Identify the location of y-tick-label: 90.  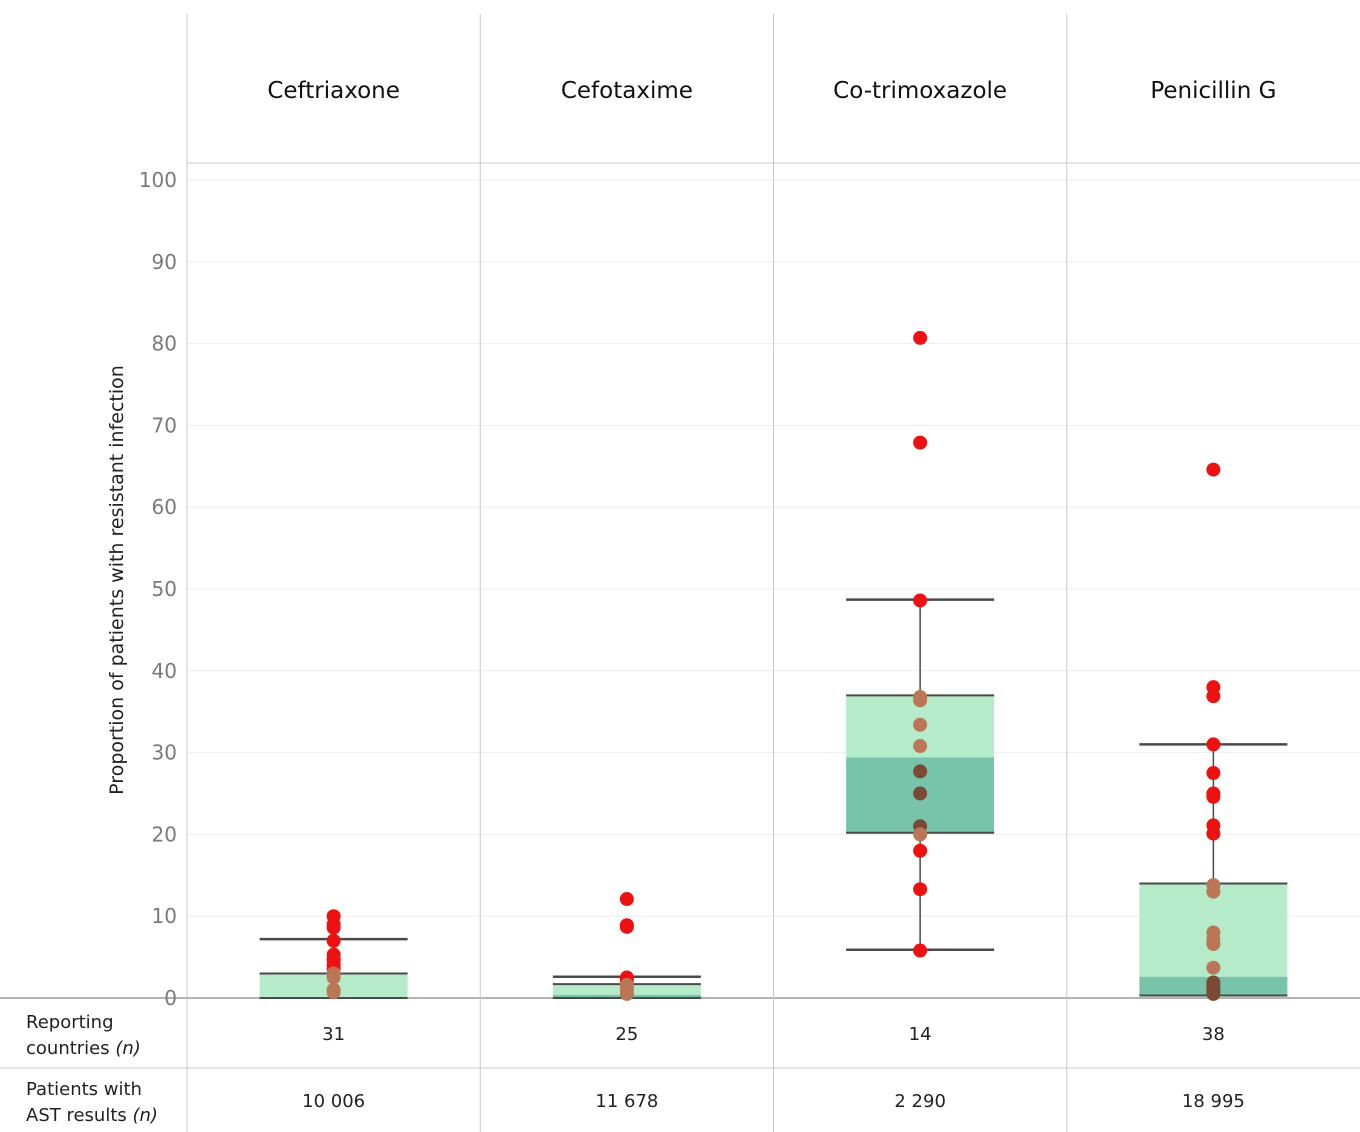
(164, 262).